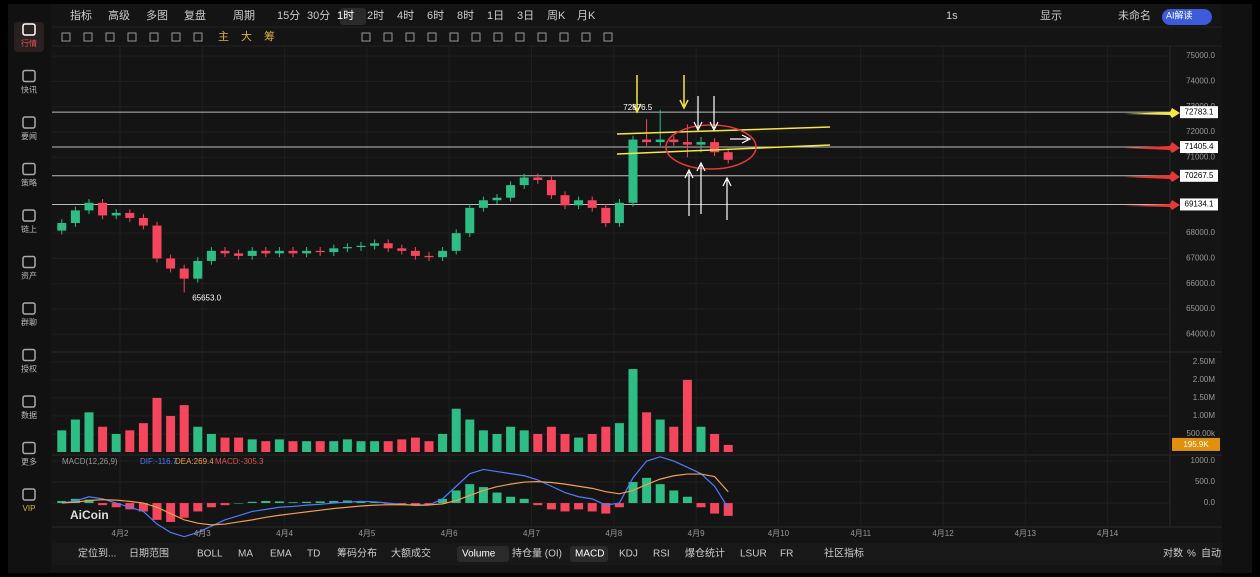 The width and height of the screenshot is (1260, 577). Describe the element at coordinates (195, 15) in the screenshot. I see `toolbar-button: 复盘` at that location.